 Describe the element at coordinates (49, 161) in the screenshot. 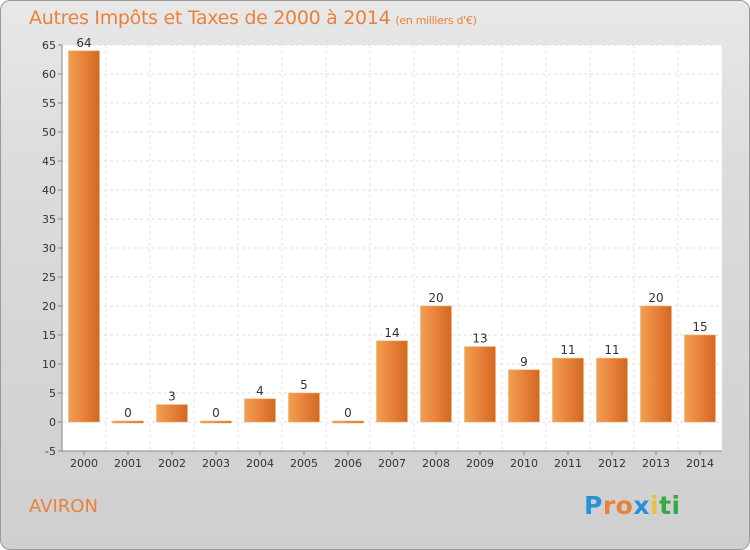

I see `y-tick-label: 45` at that location.